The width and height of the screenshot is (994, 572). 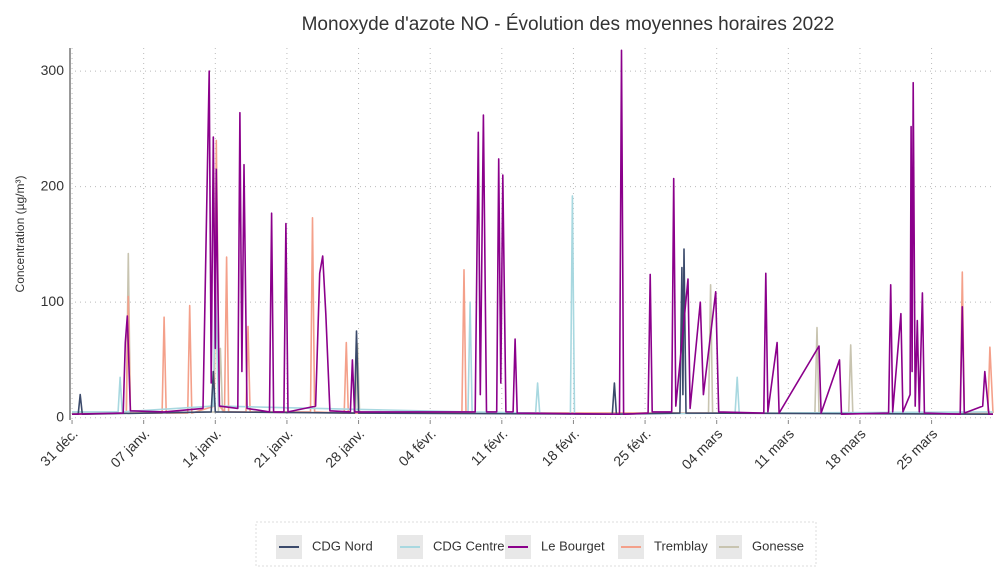 I want to click on y-tick-label: 100, so click(x=53, y=301).